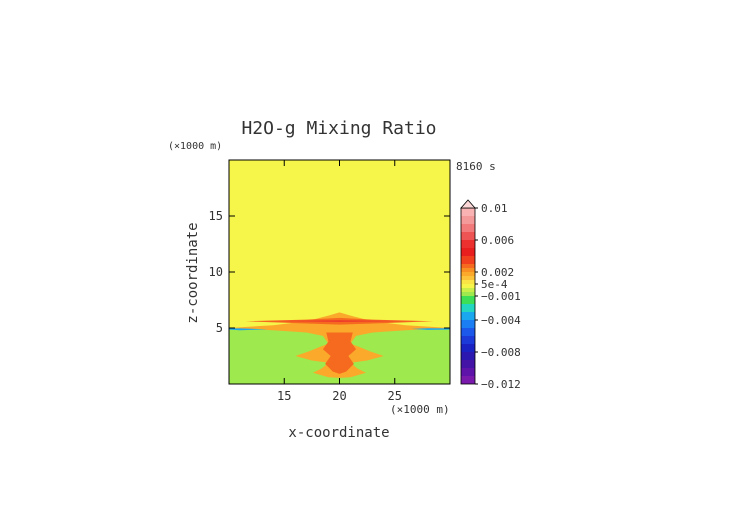 The width and height of the screenshot is (752, 532). What do you see at coordinates (494, 284) in the screenshot?
I see `colorbar-tick-label: 5e-4` at bounding box center [494, 284].